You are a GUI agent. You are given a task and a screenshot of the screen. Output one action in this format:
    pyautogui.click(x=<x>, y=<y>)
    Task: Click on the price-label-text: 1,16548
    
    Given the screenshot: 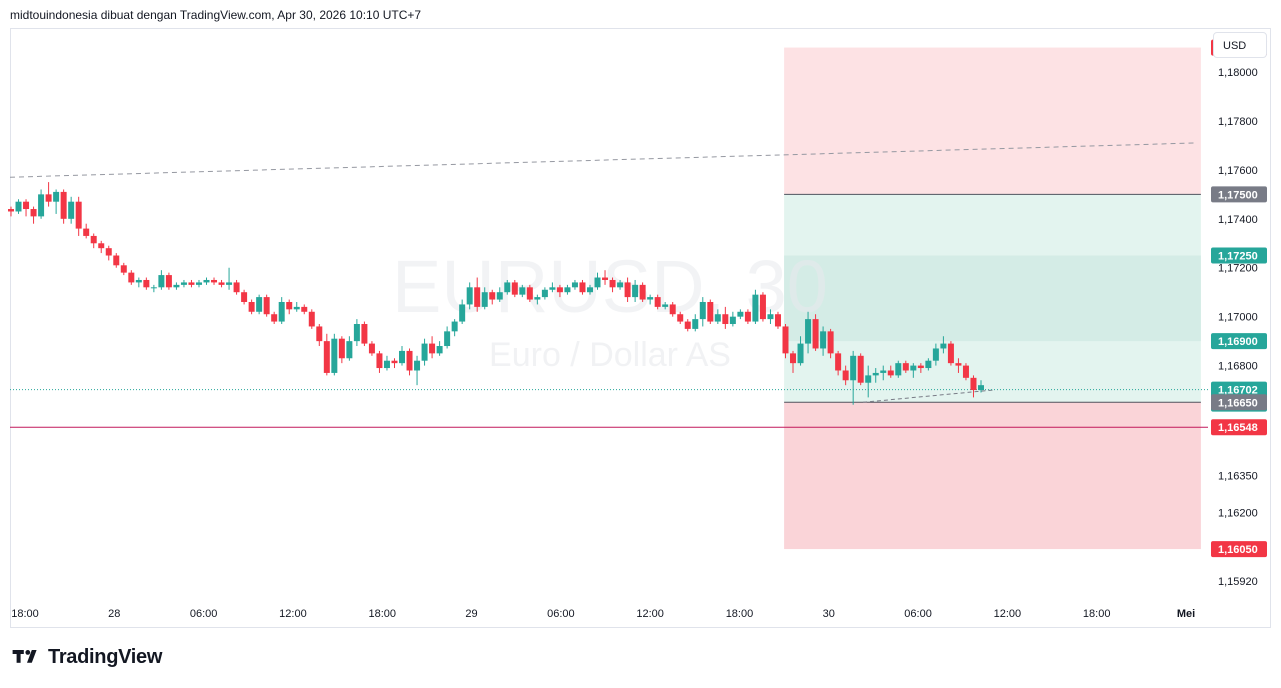 What is the action you would take?
    pyautogui.click(x=1238, y=428)
    